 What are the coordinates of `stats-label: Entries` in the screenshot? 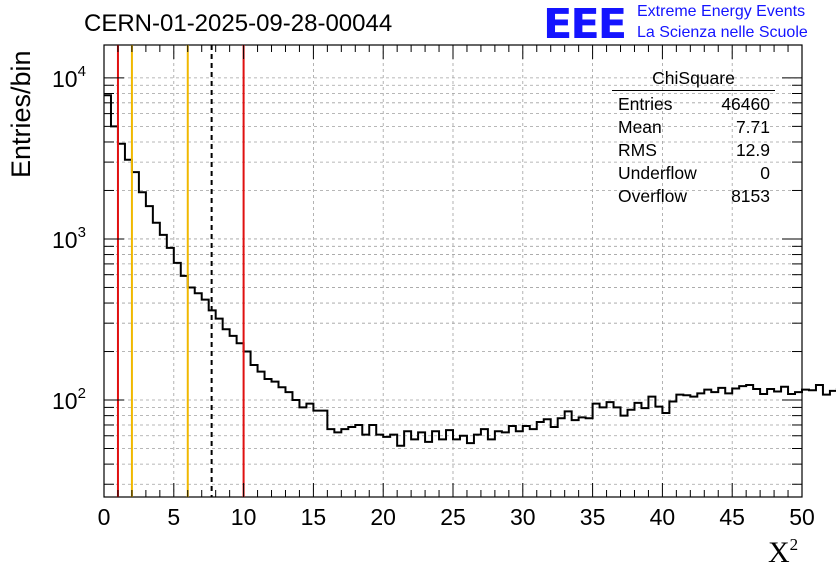 It's located at (645, 104).